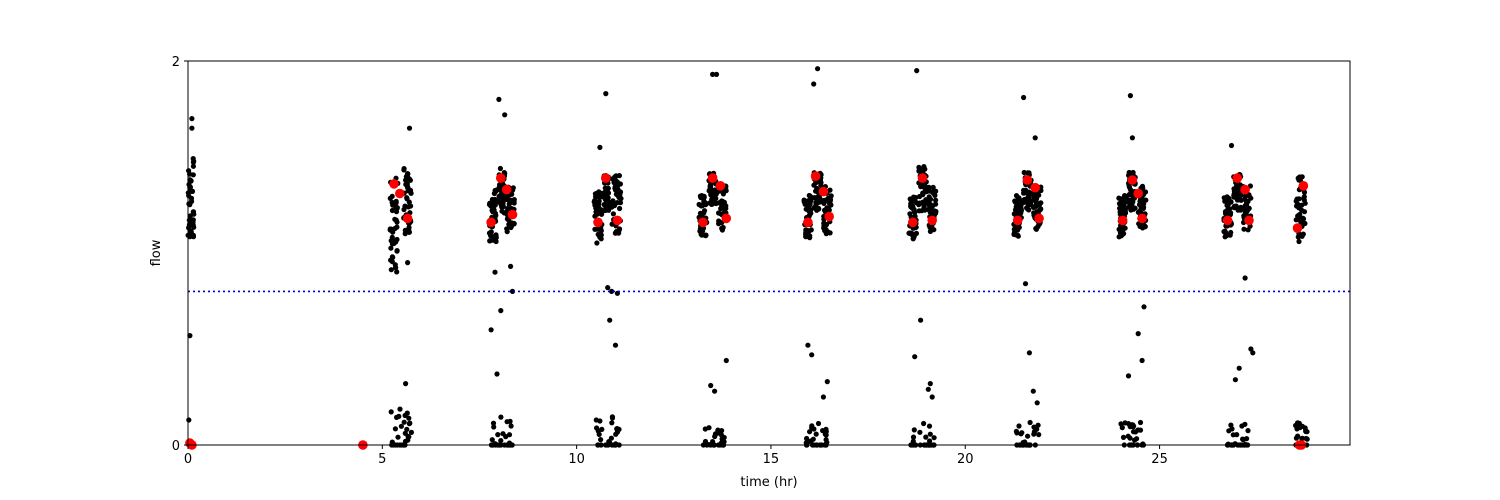  I want to click on x-tick-label: 20, so click(965, 459).